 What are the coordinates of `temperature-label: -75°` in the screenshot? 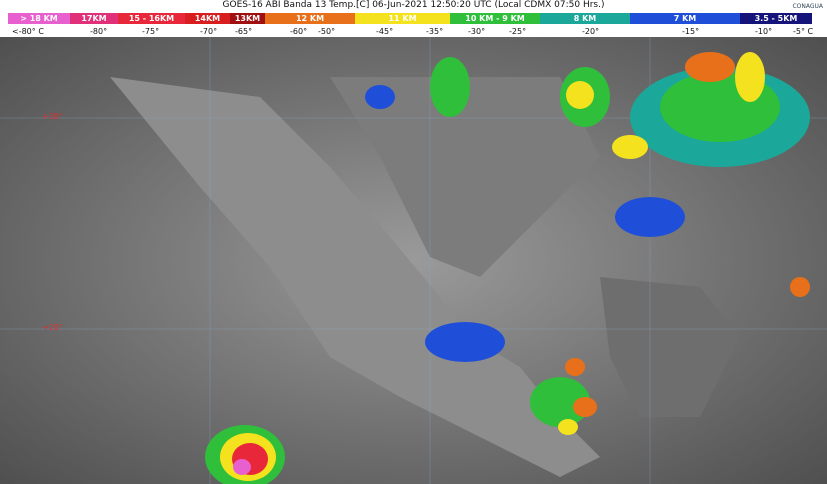 It's located at (151, 31).